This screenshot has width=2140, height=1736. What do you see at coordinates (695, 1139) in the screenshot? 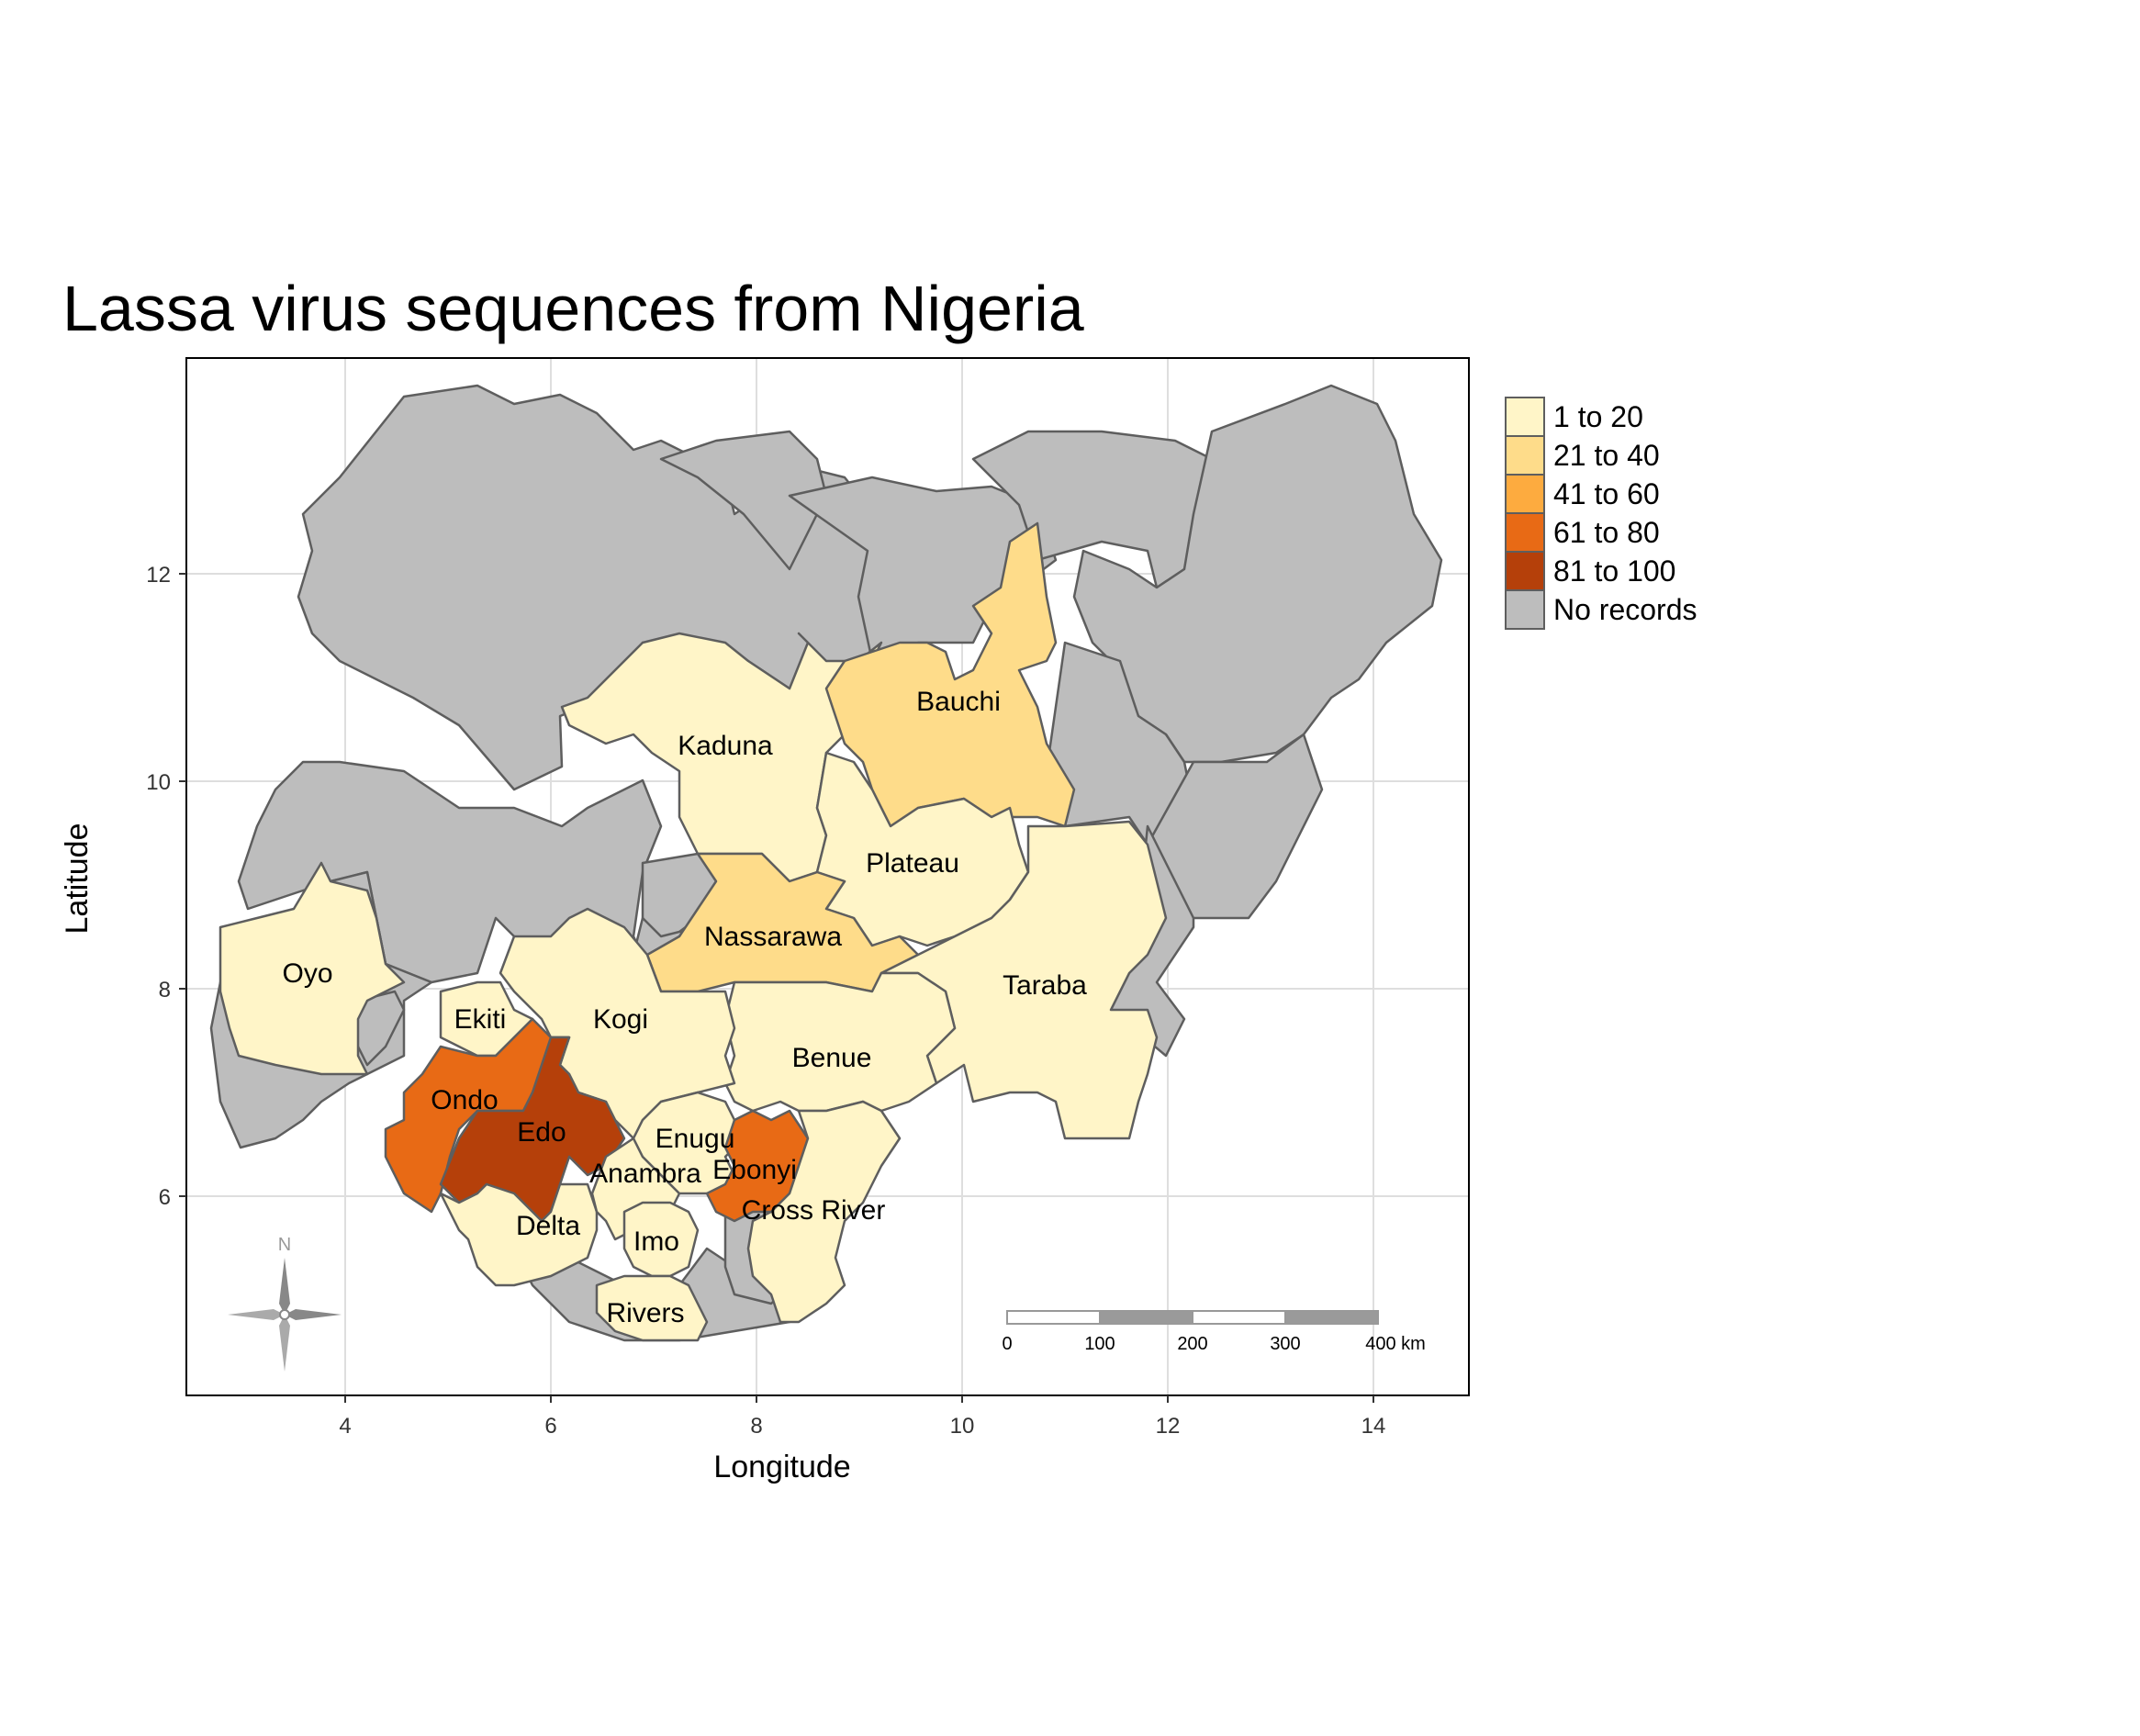
I see `label-enugu: Enugu` at bounding box center [695, 1139].